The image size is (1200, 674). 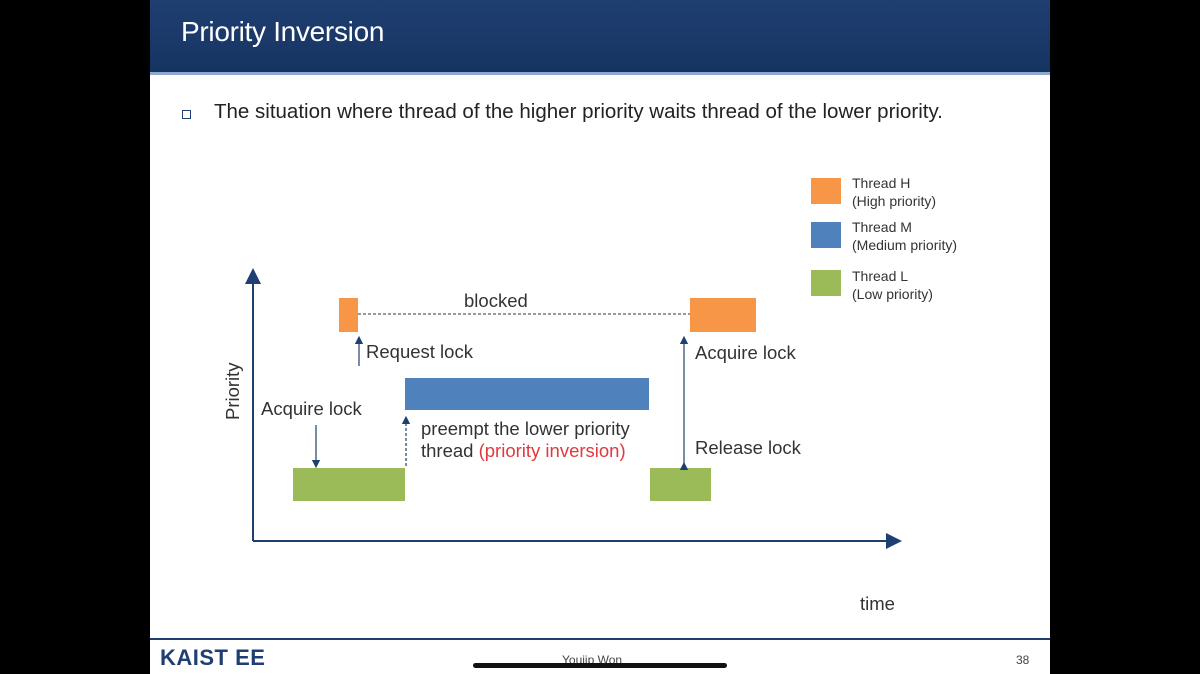 What do you see at coordinates (826, 191) in the screenshot?
I see `legend-swatch-high` at bounding box center [826, 191].